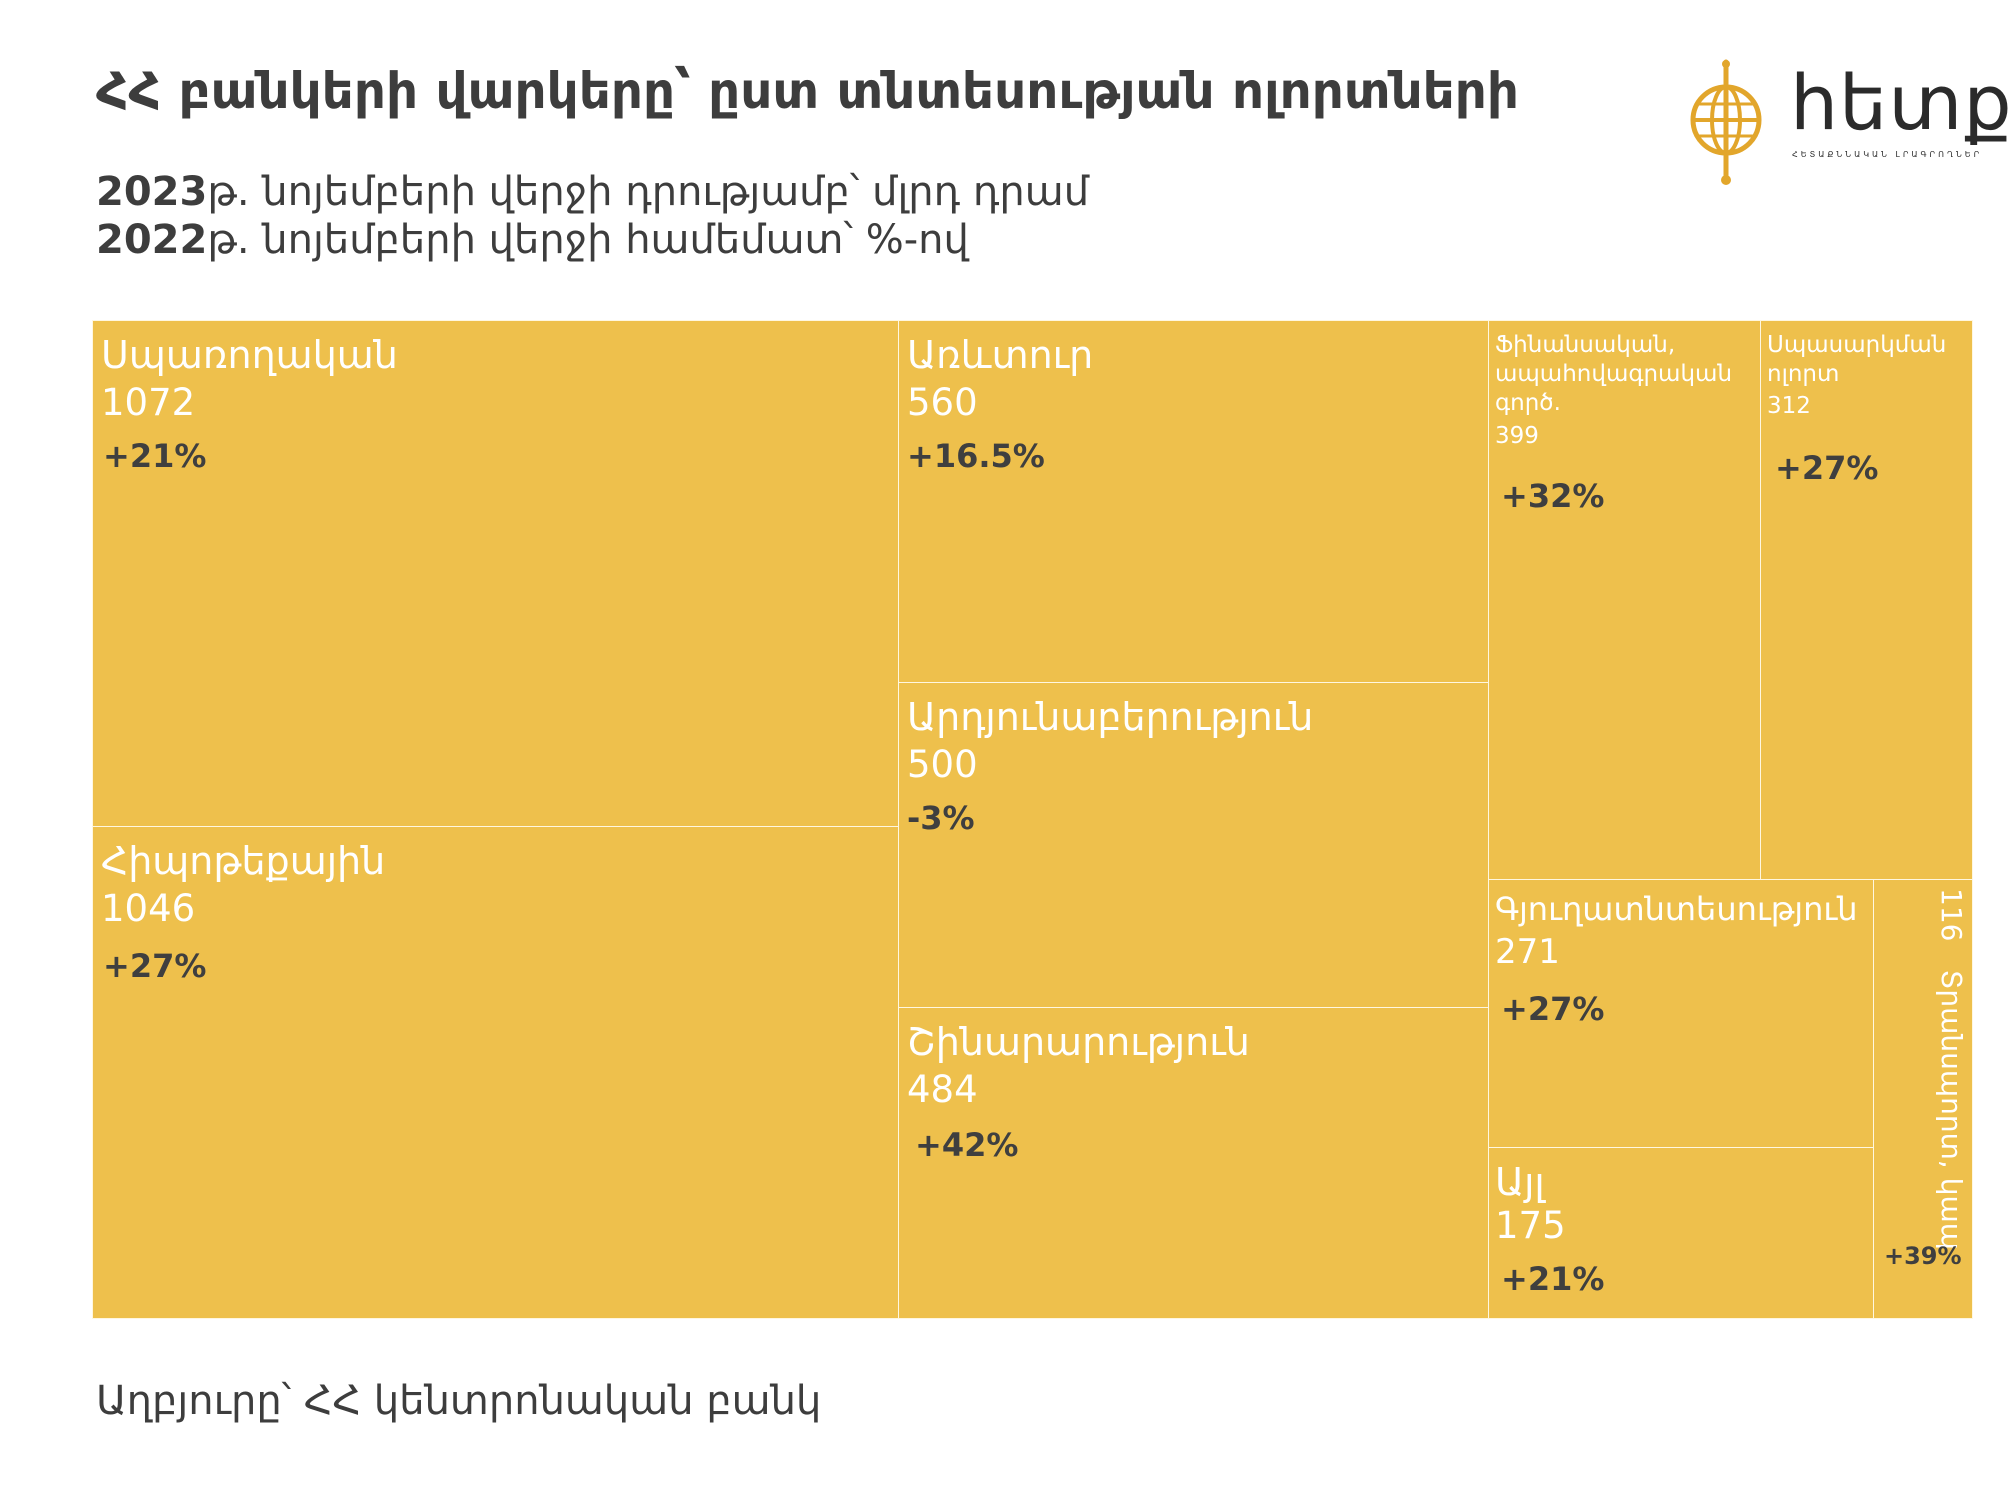 The image size is (2008, 1490). Describe the element at coordinates (648, 192) in the screenshot. I see `subtitle-line-1-text: թ. նոյեմբերի վերջի դրությամբ՝ մլրդ դրամ` at that location.